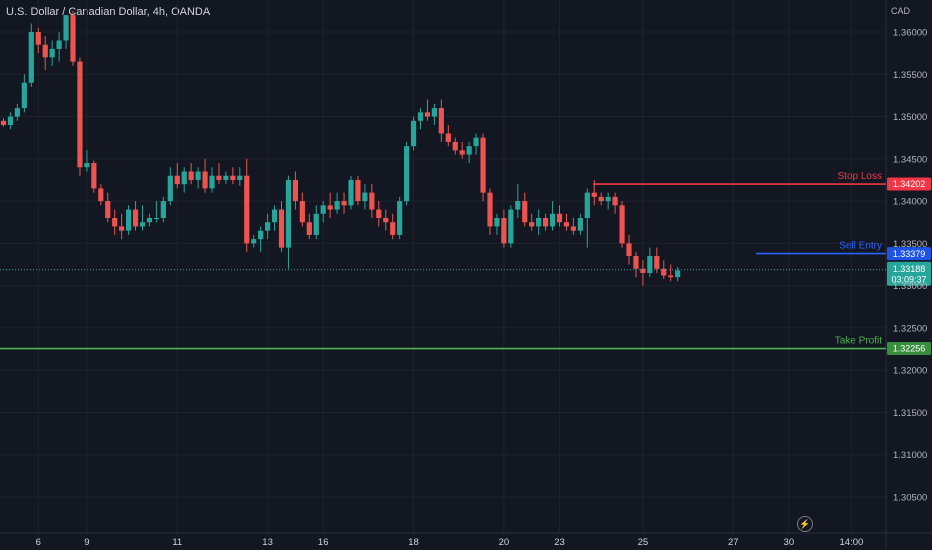 Image resolution: width=932 pixels, height=550 pixels. I want to click on time-tick-label: 11, so click(177, 542).